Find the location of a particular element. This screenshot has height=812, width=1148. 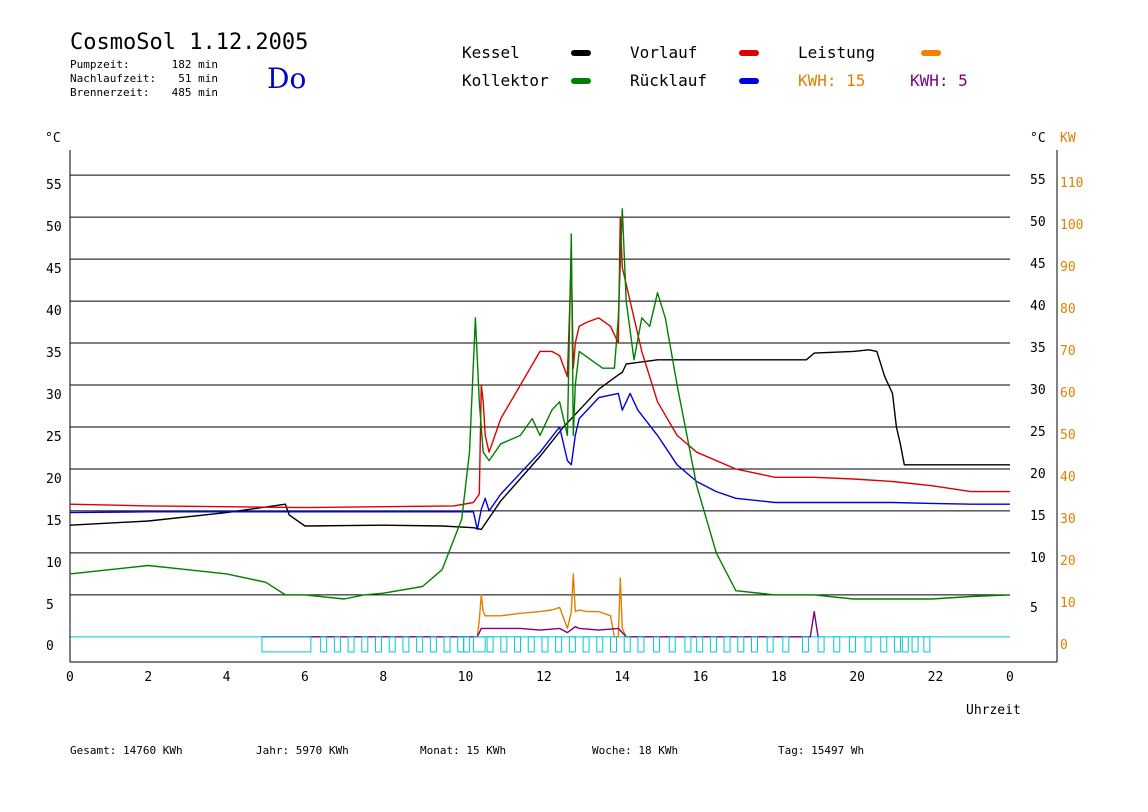

pump-block is located at coordinates (479, 644).